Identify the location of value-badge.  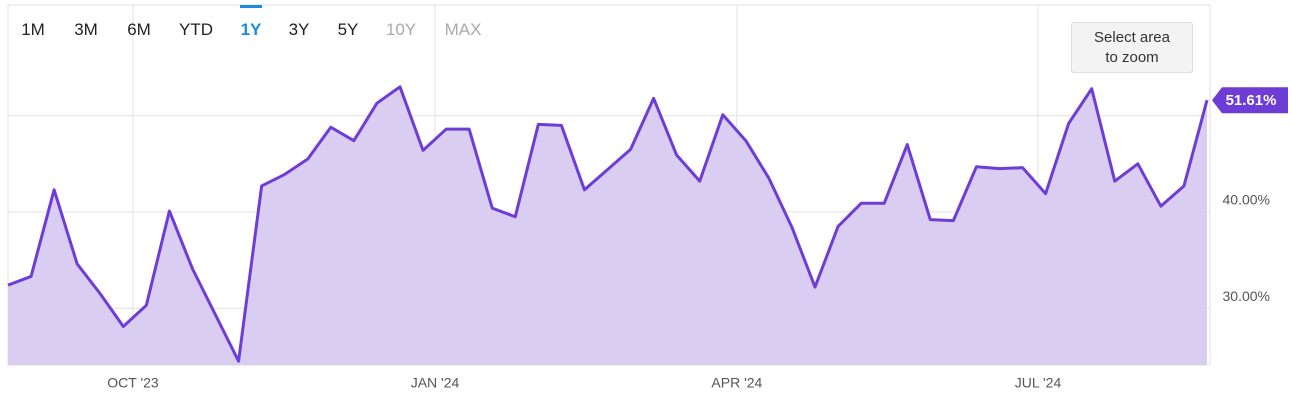
(1250, 100).